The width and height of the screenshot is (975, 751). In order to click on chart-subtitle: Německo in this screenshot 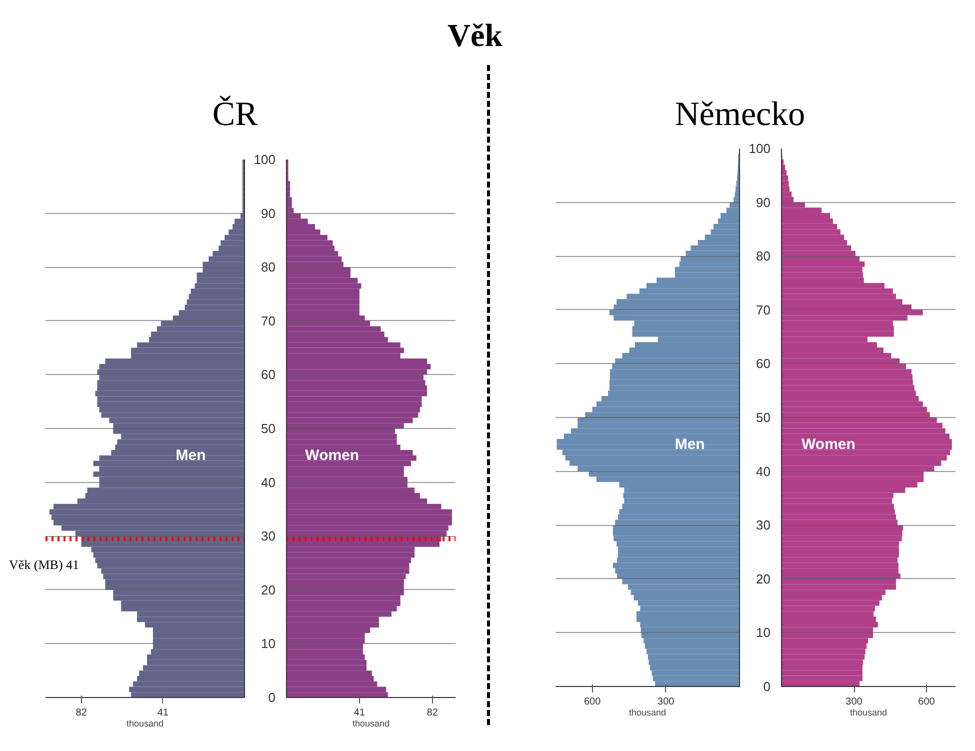, I will do `click(740, 114)`.